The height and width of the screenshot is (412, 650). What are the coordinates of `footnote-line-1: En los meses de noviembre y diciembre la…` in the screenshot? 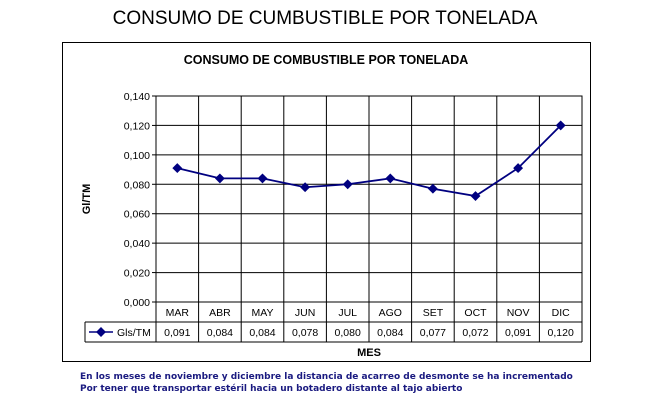 It's located at (326, 377).